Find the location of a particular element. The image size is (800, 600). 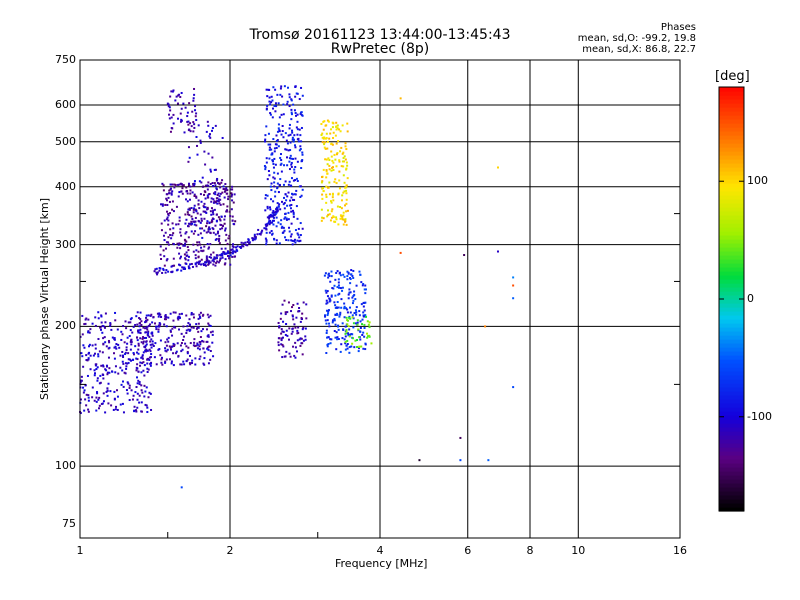

x-tick-label: 2 is located at coordinates (230, 550).